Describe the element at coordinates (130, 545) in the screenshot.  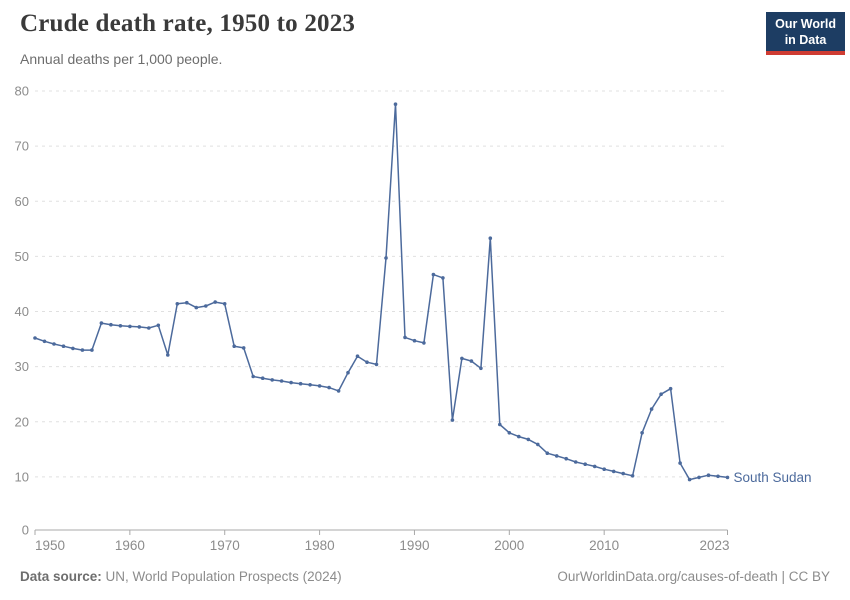
I see `x-tick-label: 1960` at that location.